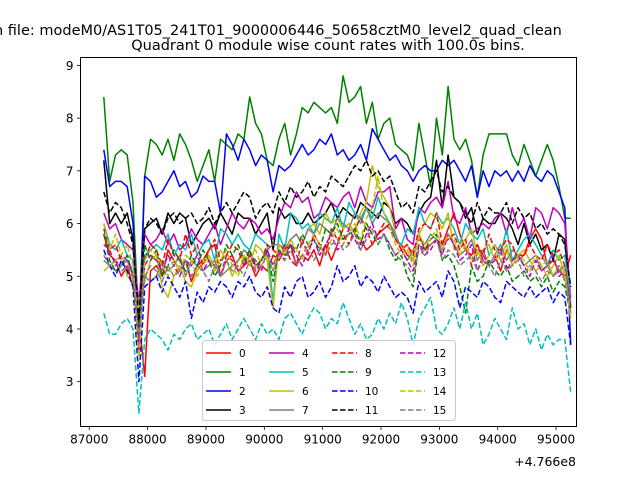 The image size is (640, 480). I want to click on legend-label: 1, so click(242, 373).